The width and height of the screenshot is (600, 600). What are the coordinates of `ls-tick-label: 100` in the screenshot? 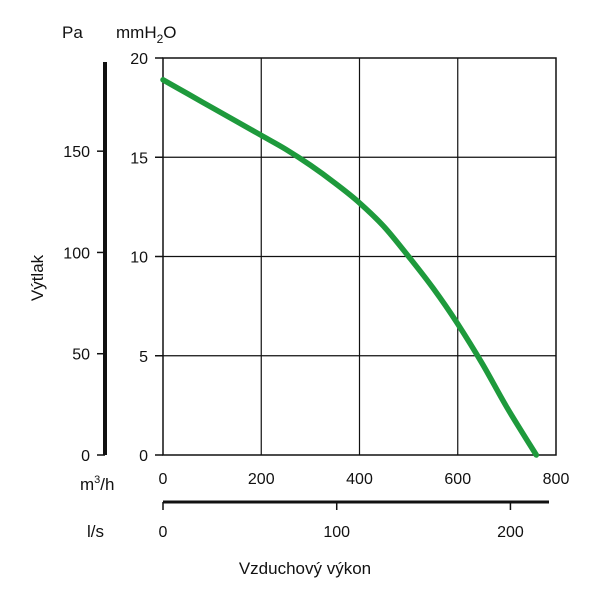 It's located at (336, 532).